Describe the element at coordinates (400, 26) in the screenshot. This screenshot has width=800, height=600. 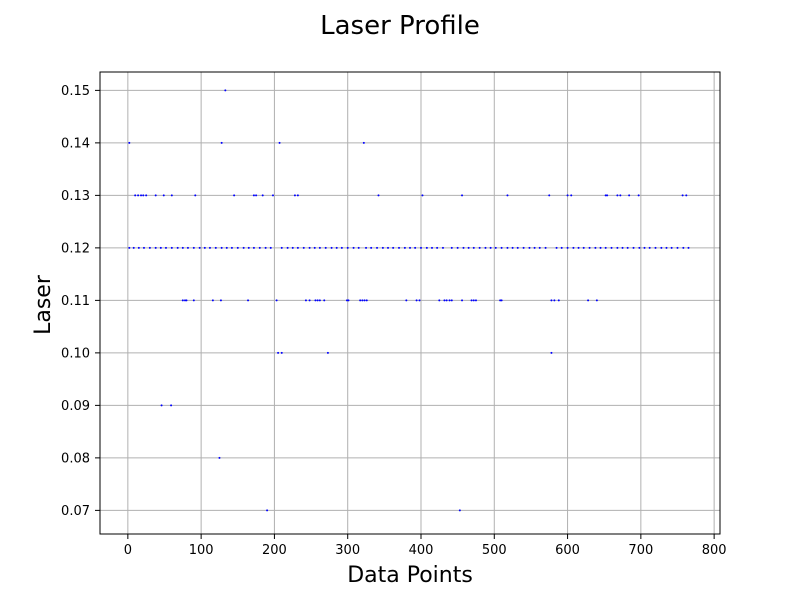
I see `chart-title: Laser Profile` at that location.